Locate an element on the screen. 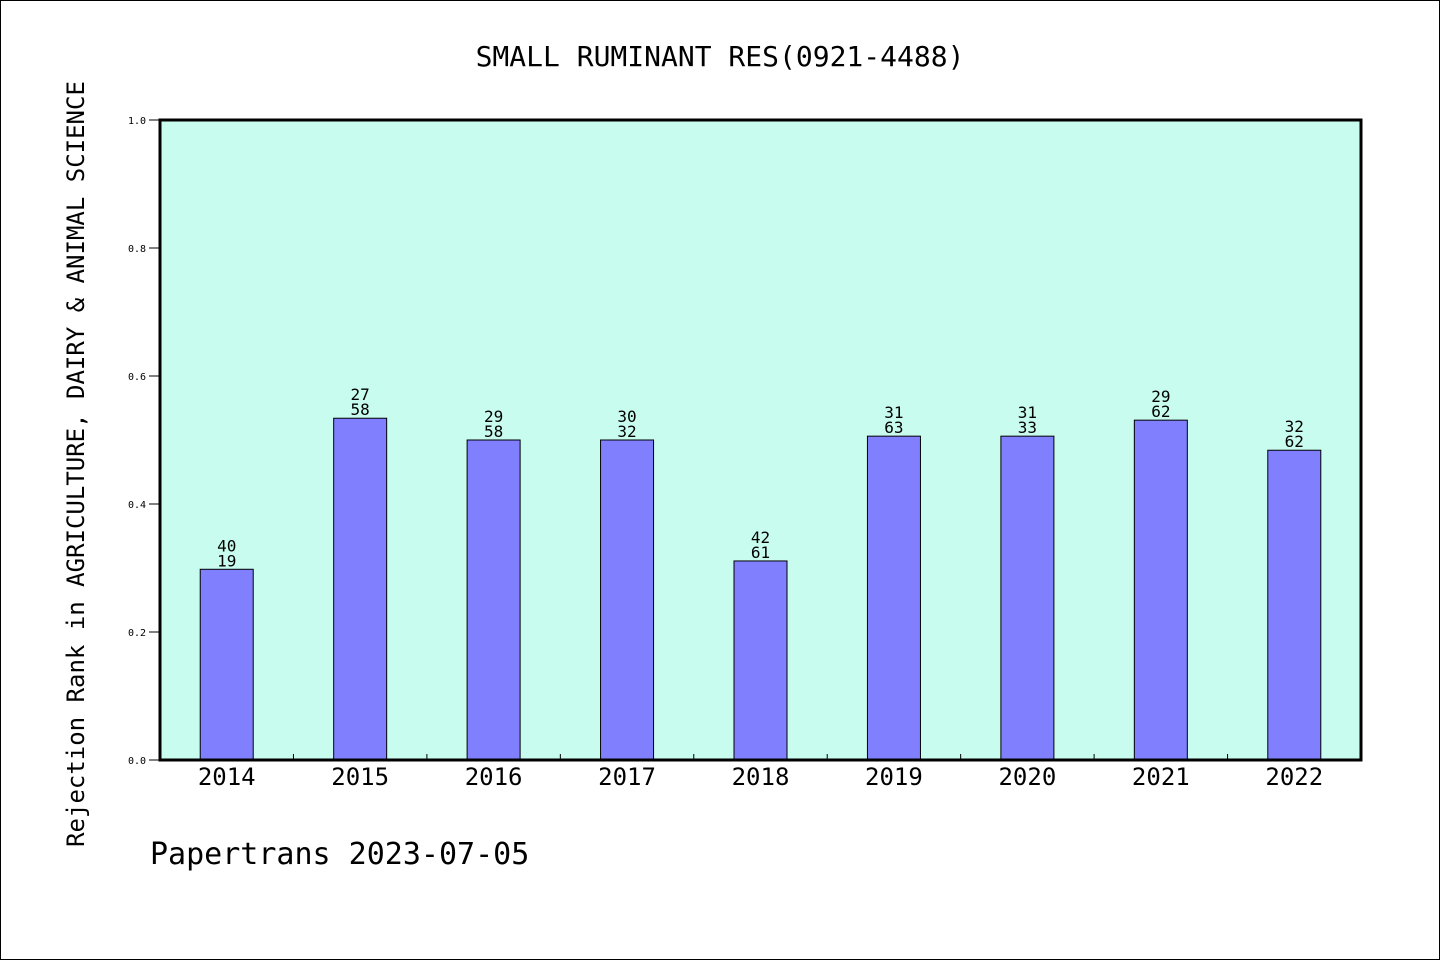 This screenshot has width=1440, height=960. x-tick-label: 2020 is located at coordinates (1027, 777).